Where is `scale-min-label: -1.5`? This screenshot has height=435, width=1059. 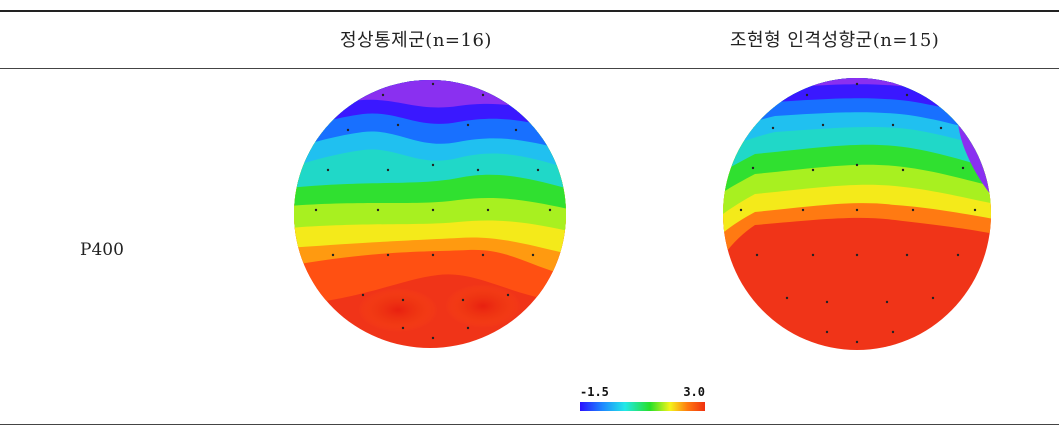 scale-min-label: -1.5 is located at coordinates (594, 392).